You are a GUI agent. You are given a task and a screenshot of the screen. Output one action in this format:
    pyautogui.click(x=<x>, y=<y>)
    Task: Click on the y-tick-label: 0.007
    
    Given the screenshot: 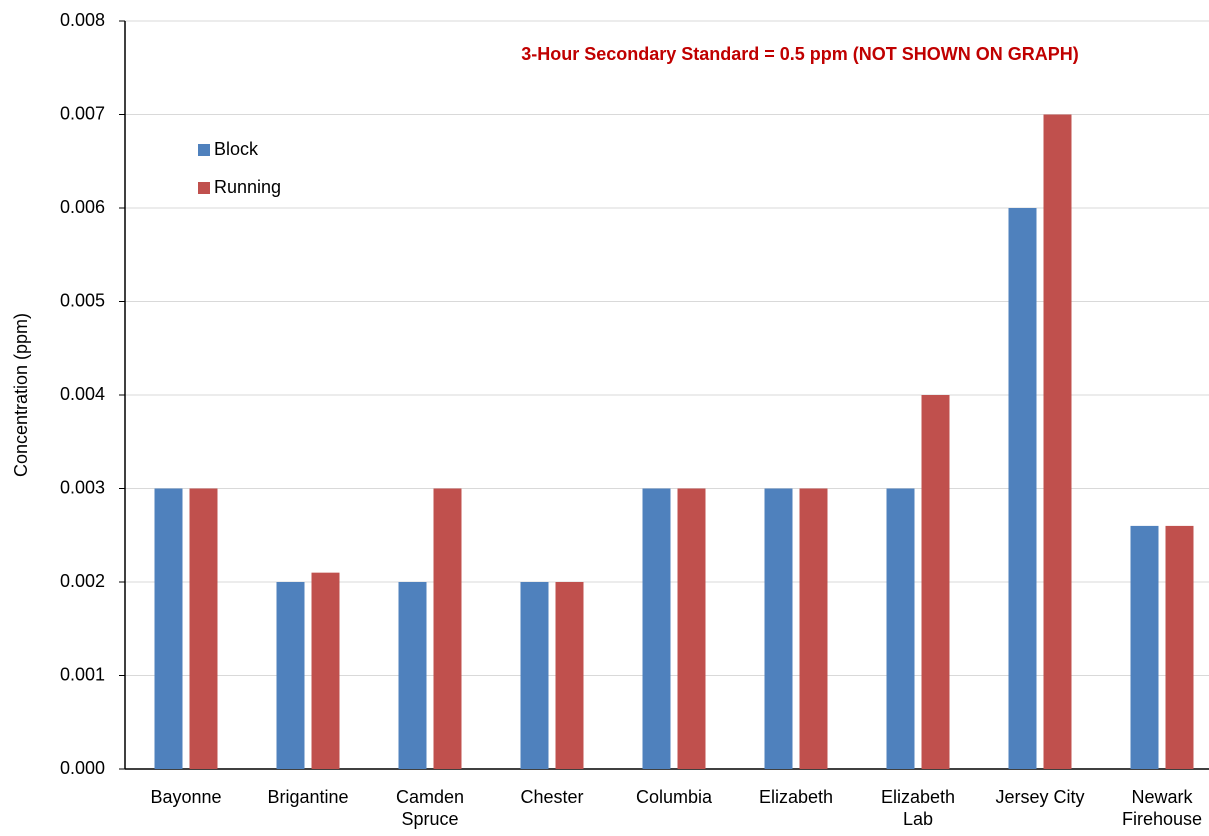 What is the action you would take?
    pyautogui.click(x=82, y=113)
    